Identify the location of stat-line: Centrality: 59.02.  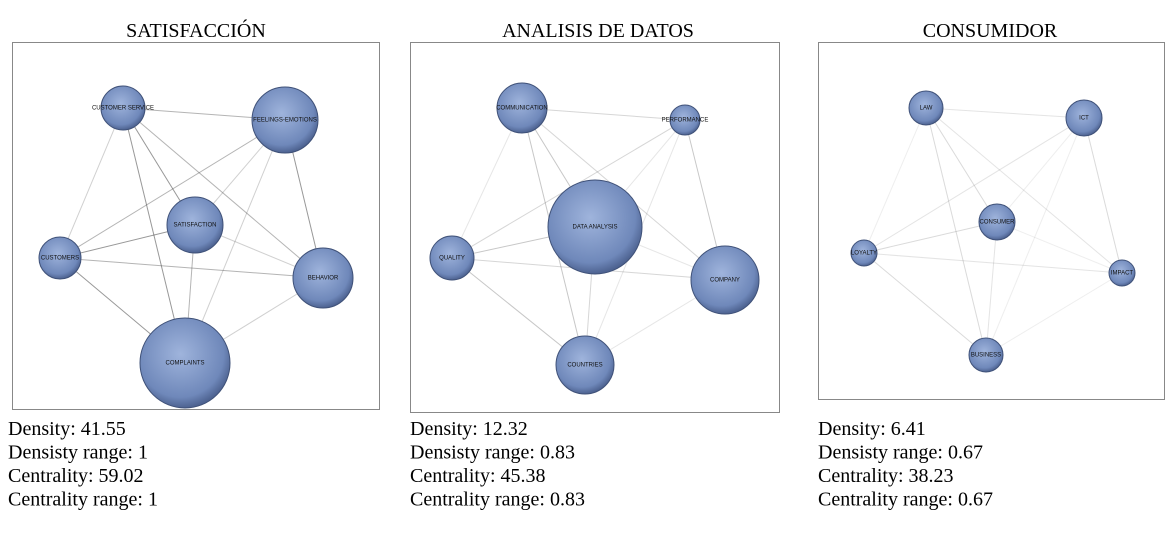
(76, 476).